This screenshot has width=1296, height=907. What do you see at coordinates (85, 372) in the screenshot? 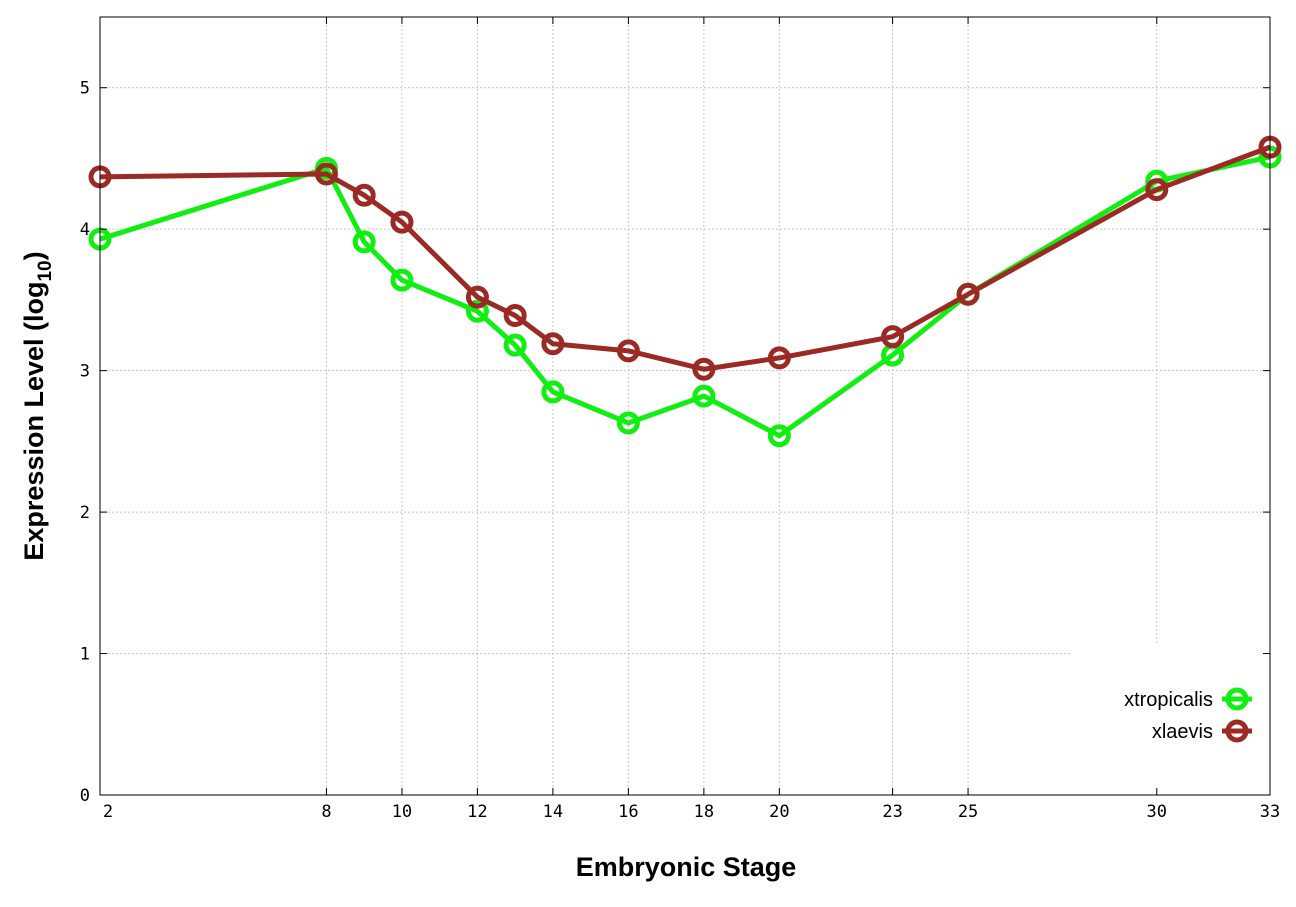
I see `y-tick-label: 3` at bounding box center [85, 372].